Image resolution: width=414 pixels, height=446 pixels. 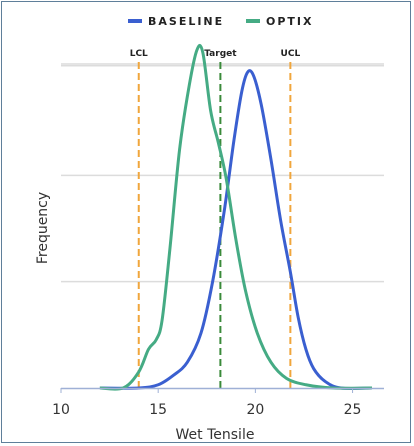 I want to click on x-tick-label-15: 15, so click(x=158, y=410).